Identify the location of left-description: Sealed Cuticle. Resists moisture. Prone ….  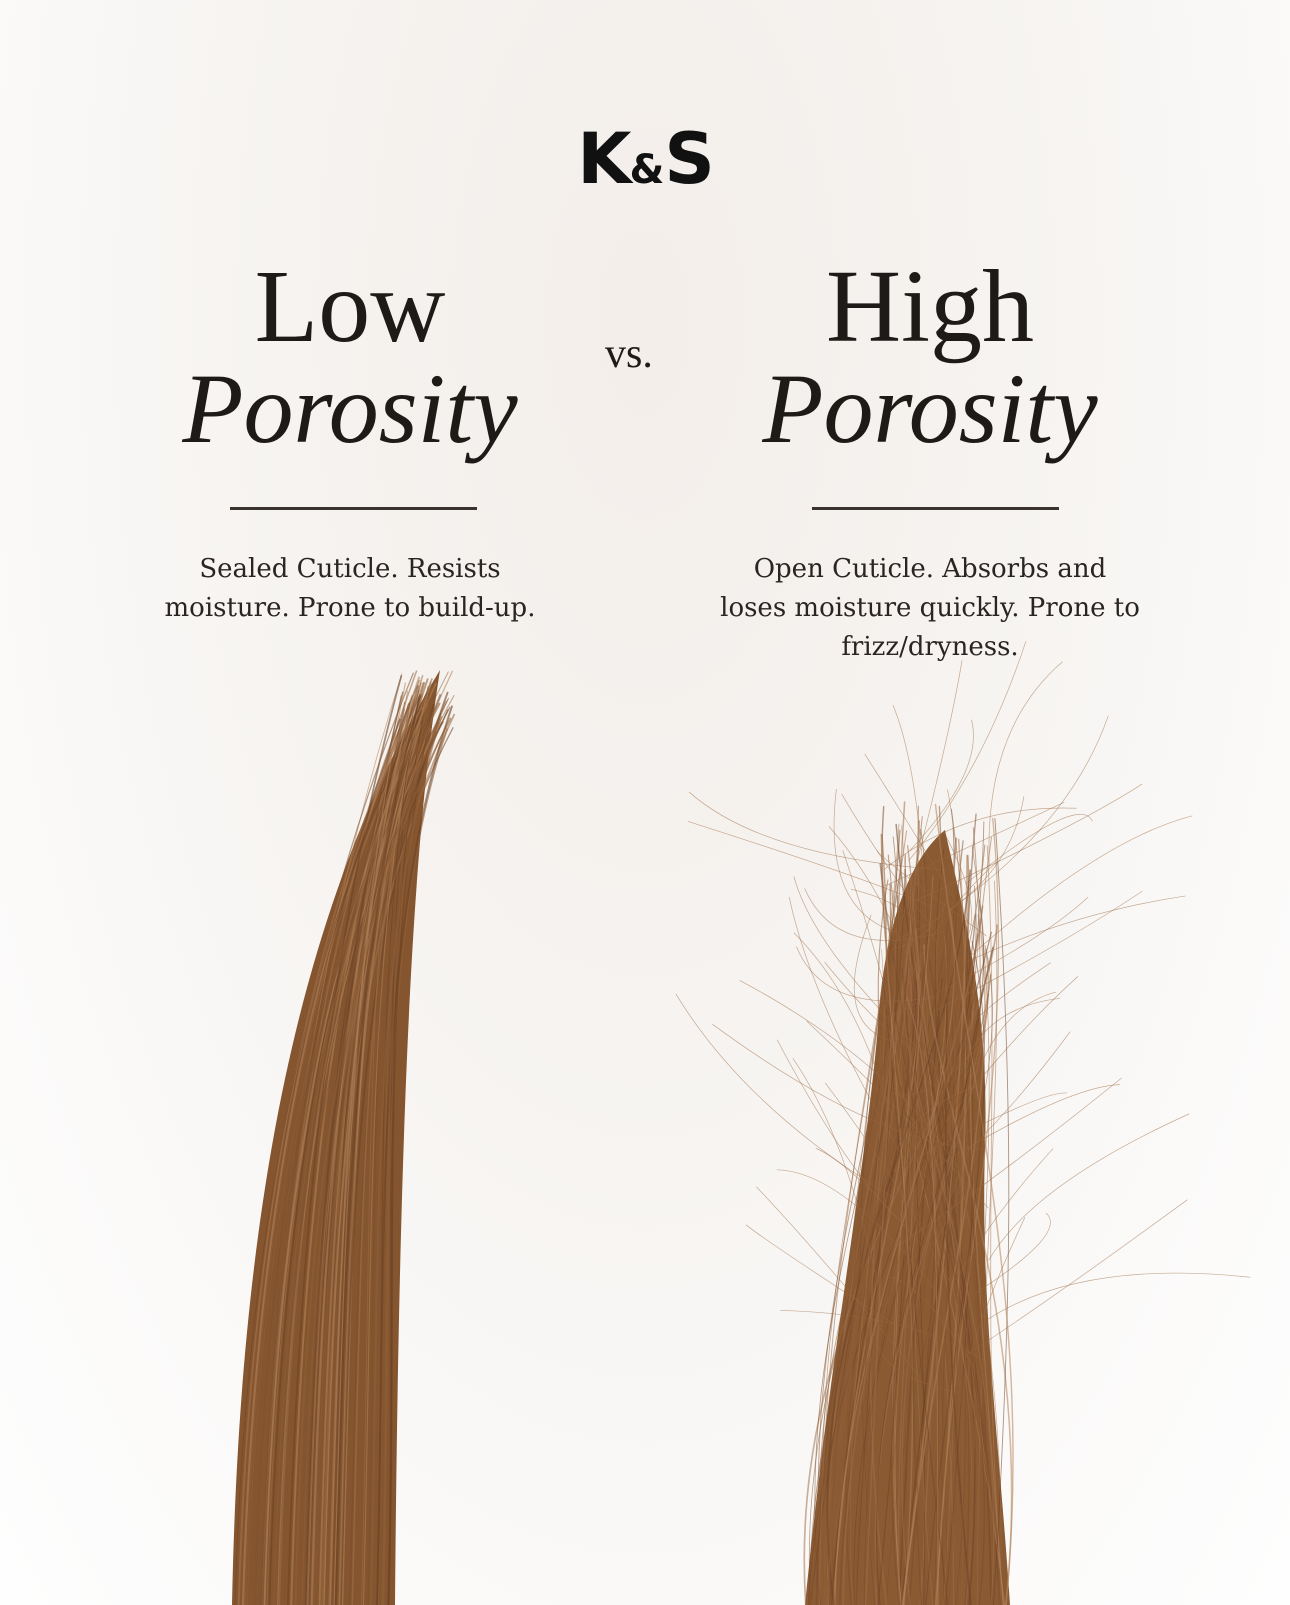
(350, 588).